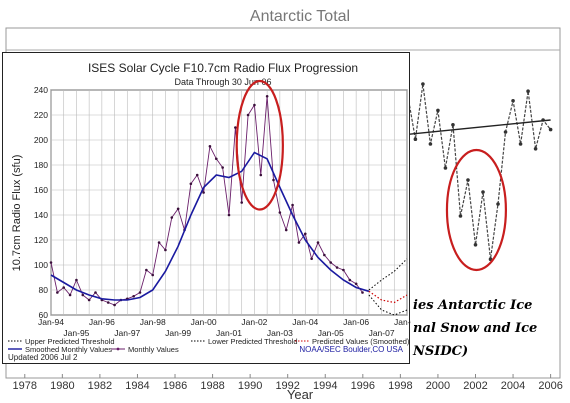 This screenshot has width=570, height=403. Describe the element at coordinates (153, 349) in the screenshot. I see `inset-legend-label: Monthly Values` at that location.